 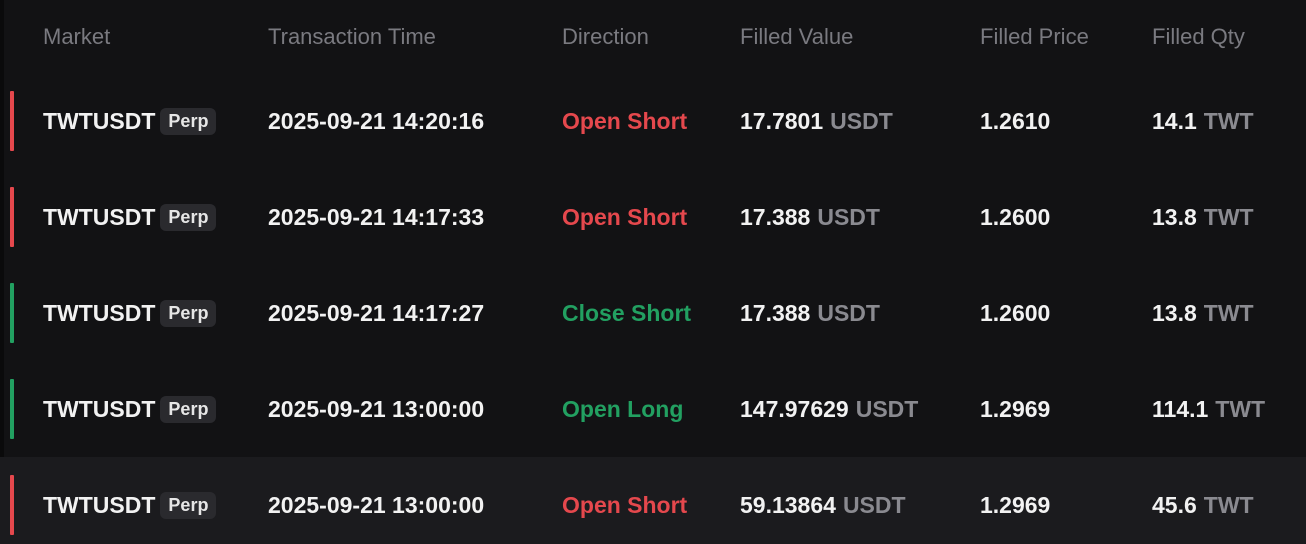 I want to click on transaction-time: 2025-09-21 14:20:16, so click(x=376, y=120).